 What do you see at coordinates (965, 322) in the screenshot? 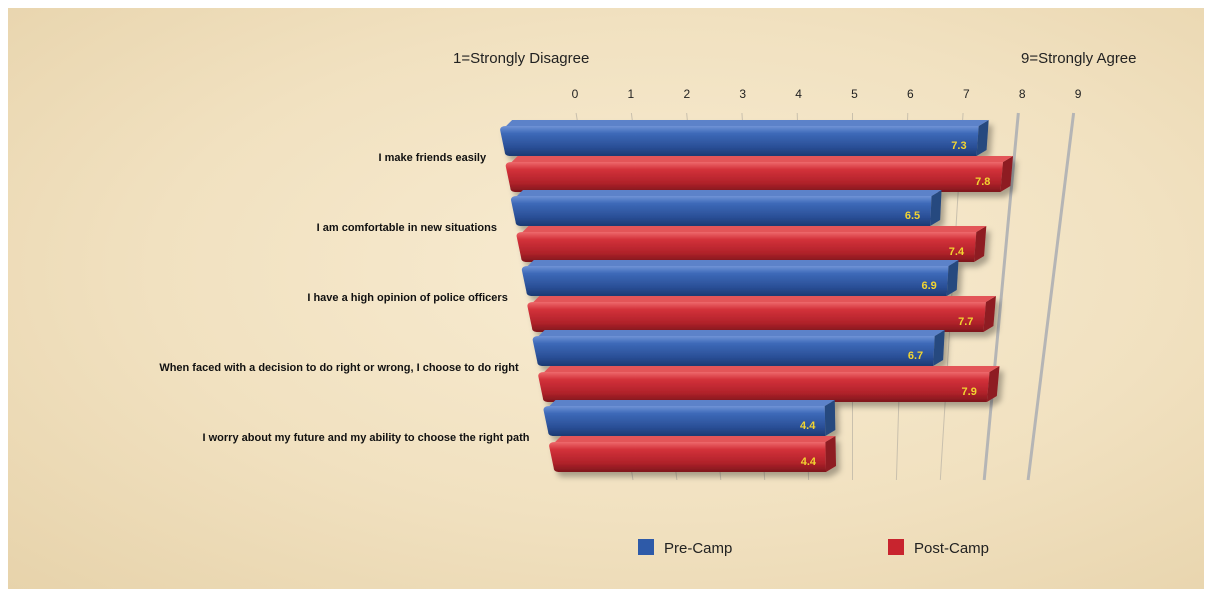
I see `value-label-post-camp-3: 7.7` at bounding box center [965, 322].